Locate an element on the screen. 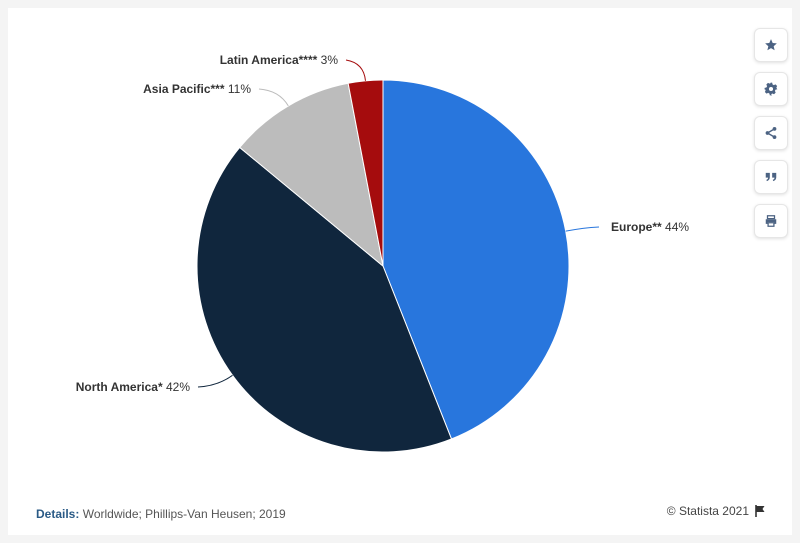  favorite-button is located at coordinates (771, 45).